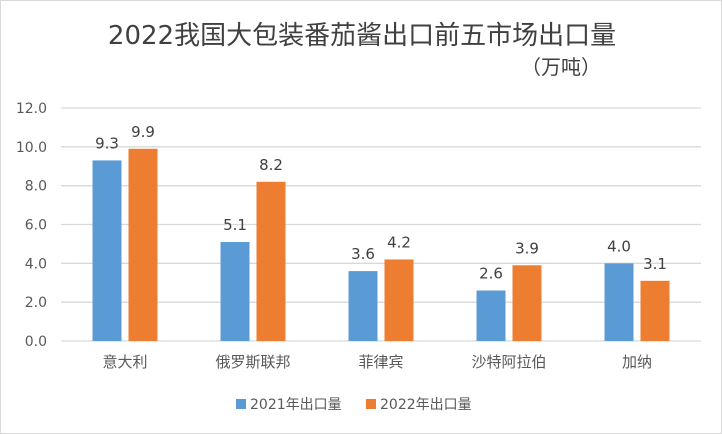  I want to click on y-tick-label: 8.0, so click(36, 187).